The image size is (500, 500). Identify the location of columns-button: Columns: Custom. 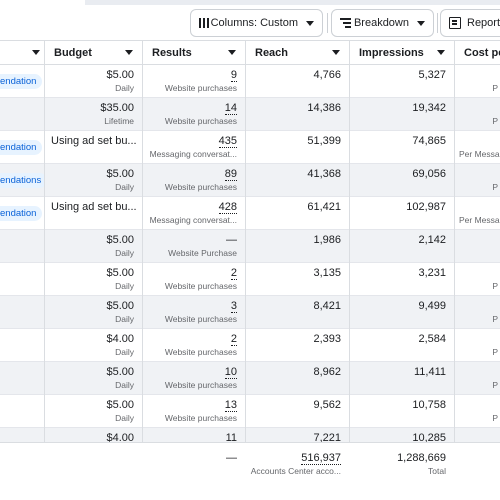
(256, 23).